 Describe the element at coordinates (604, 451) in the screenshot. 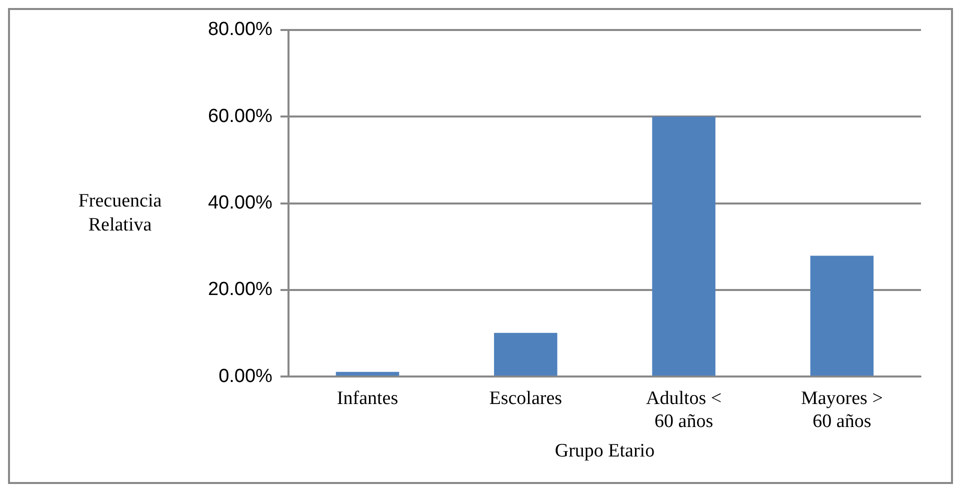

I see `x-axis-title: Grupo Etario` at that location.